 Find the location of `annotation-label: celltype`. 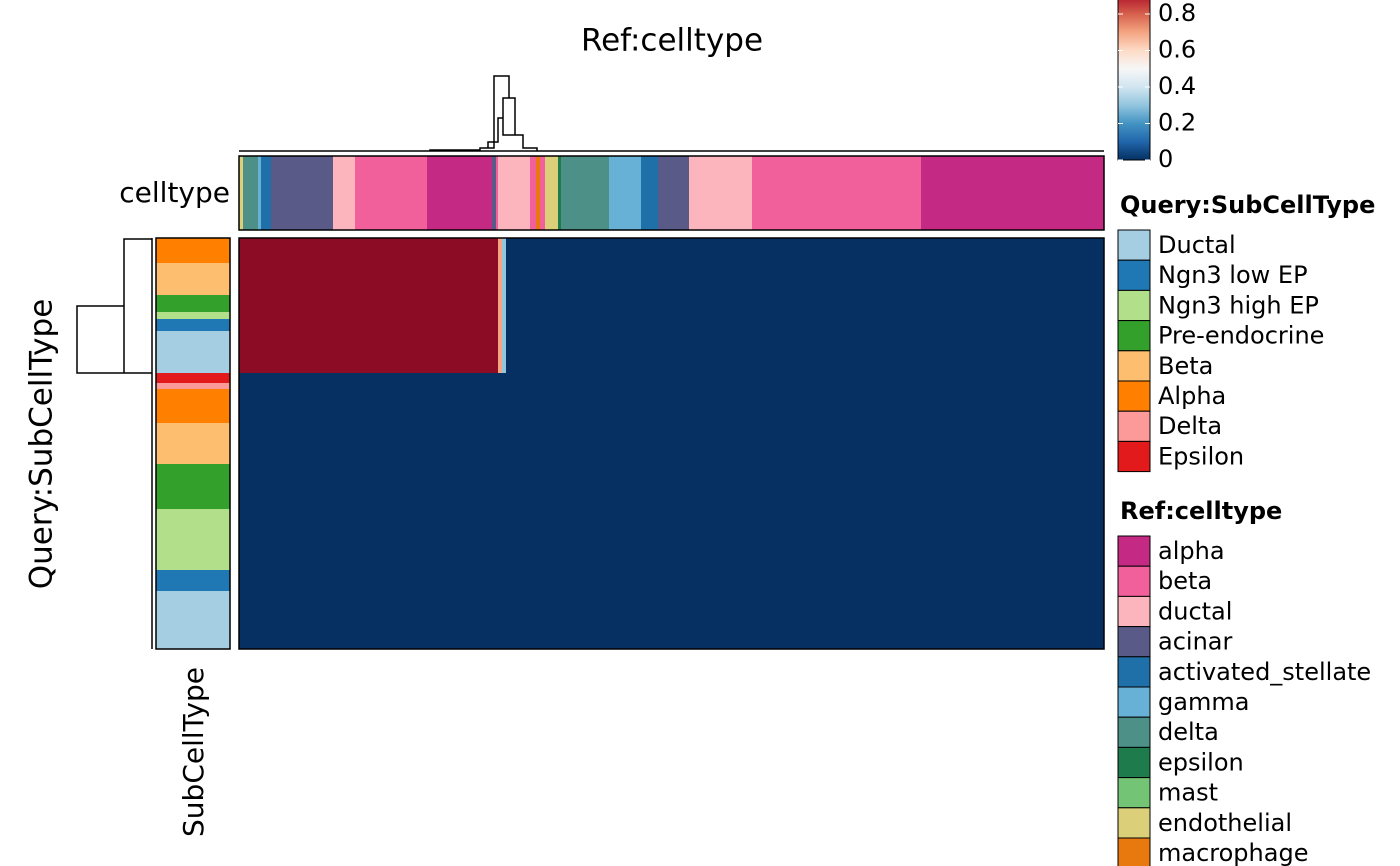

annotation-label: celltype is located at coordinates (174, 192).